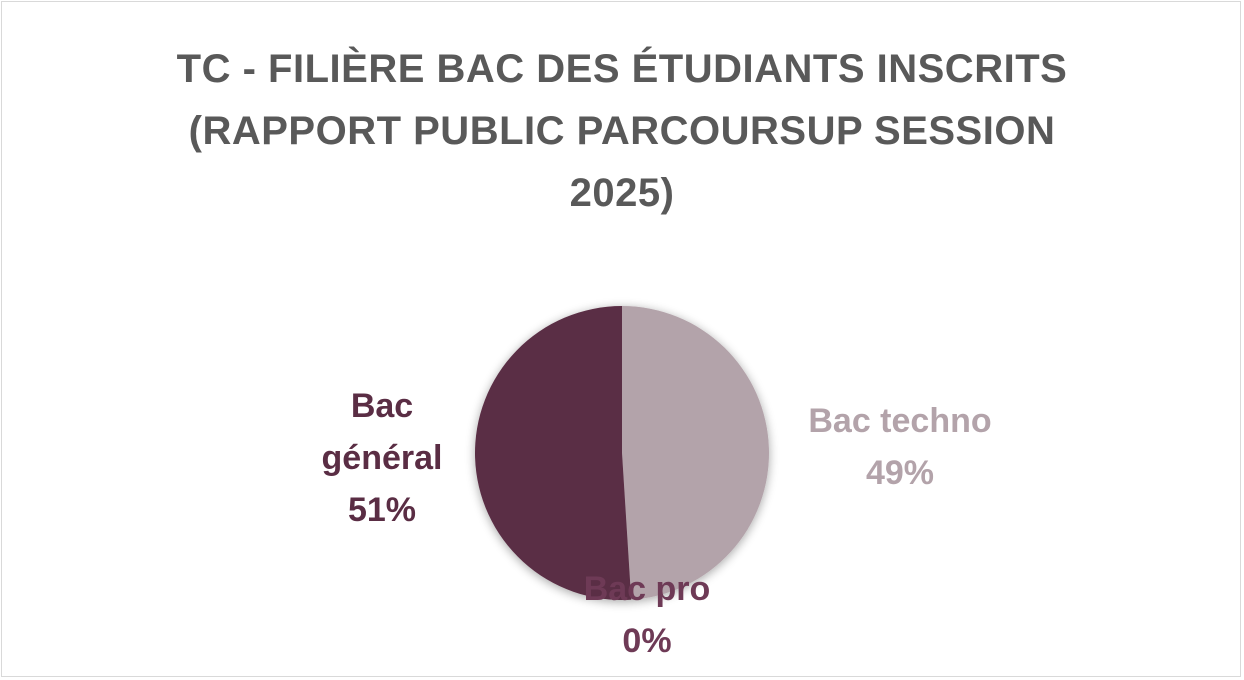 Image resolution: width=1244 pixels, height=680 pixels. I want to click on chart-title-line: (RAPPORT PUBLIC PARCOURSUP SESSION, so click(622, 131).